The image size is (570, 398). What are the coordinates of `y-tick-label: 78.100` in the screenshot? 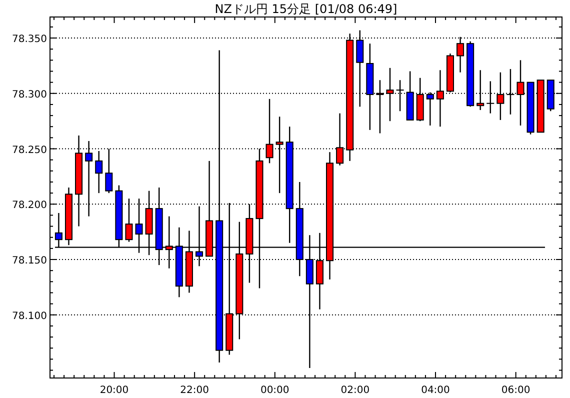 It's located at (29, 316).